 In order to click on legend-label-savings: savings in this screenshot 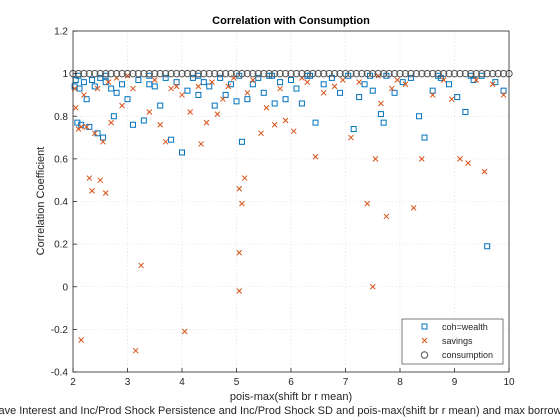, I will do `click(457, 341)`.